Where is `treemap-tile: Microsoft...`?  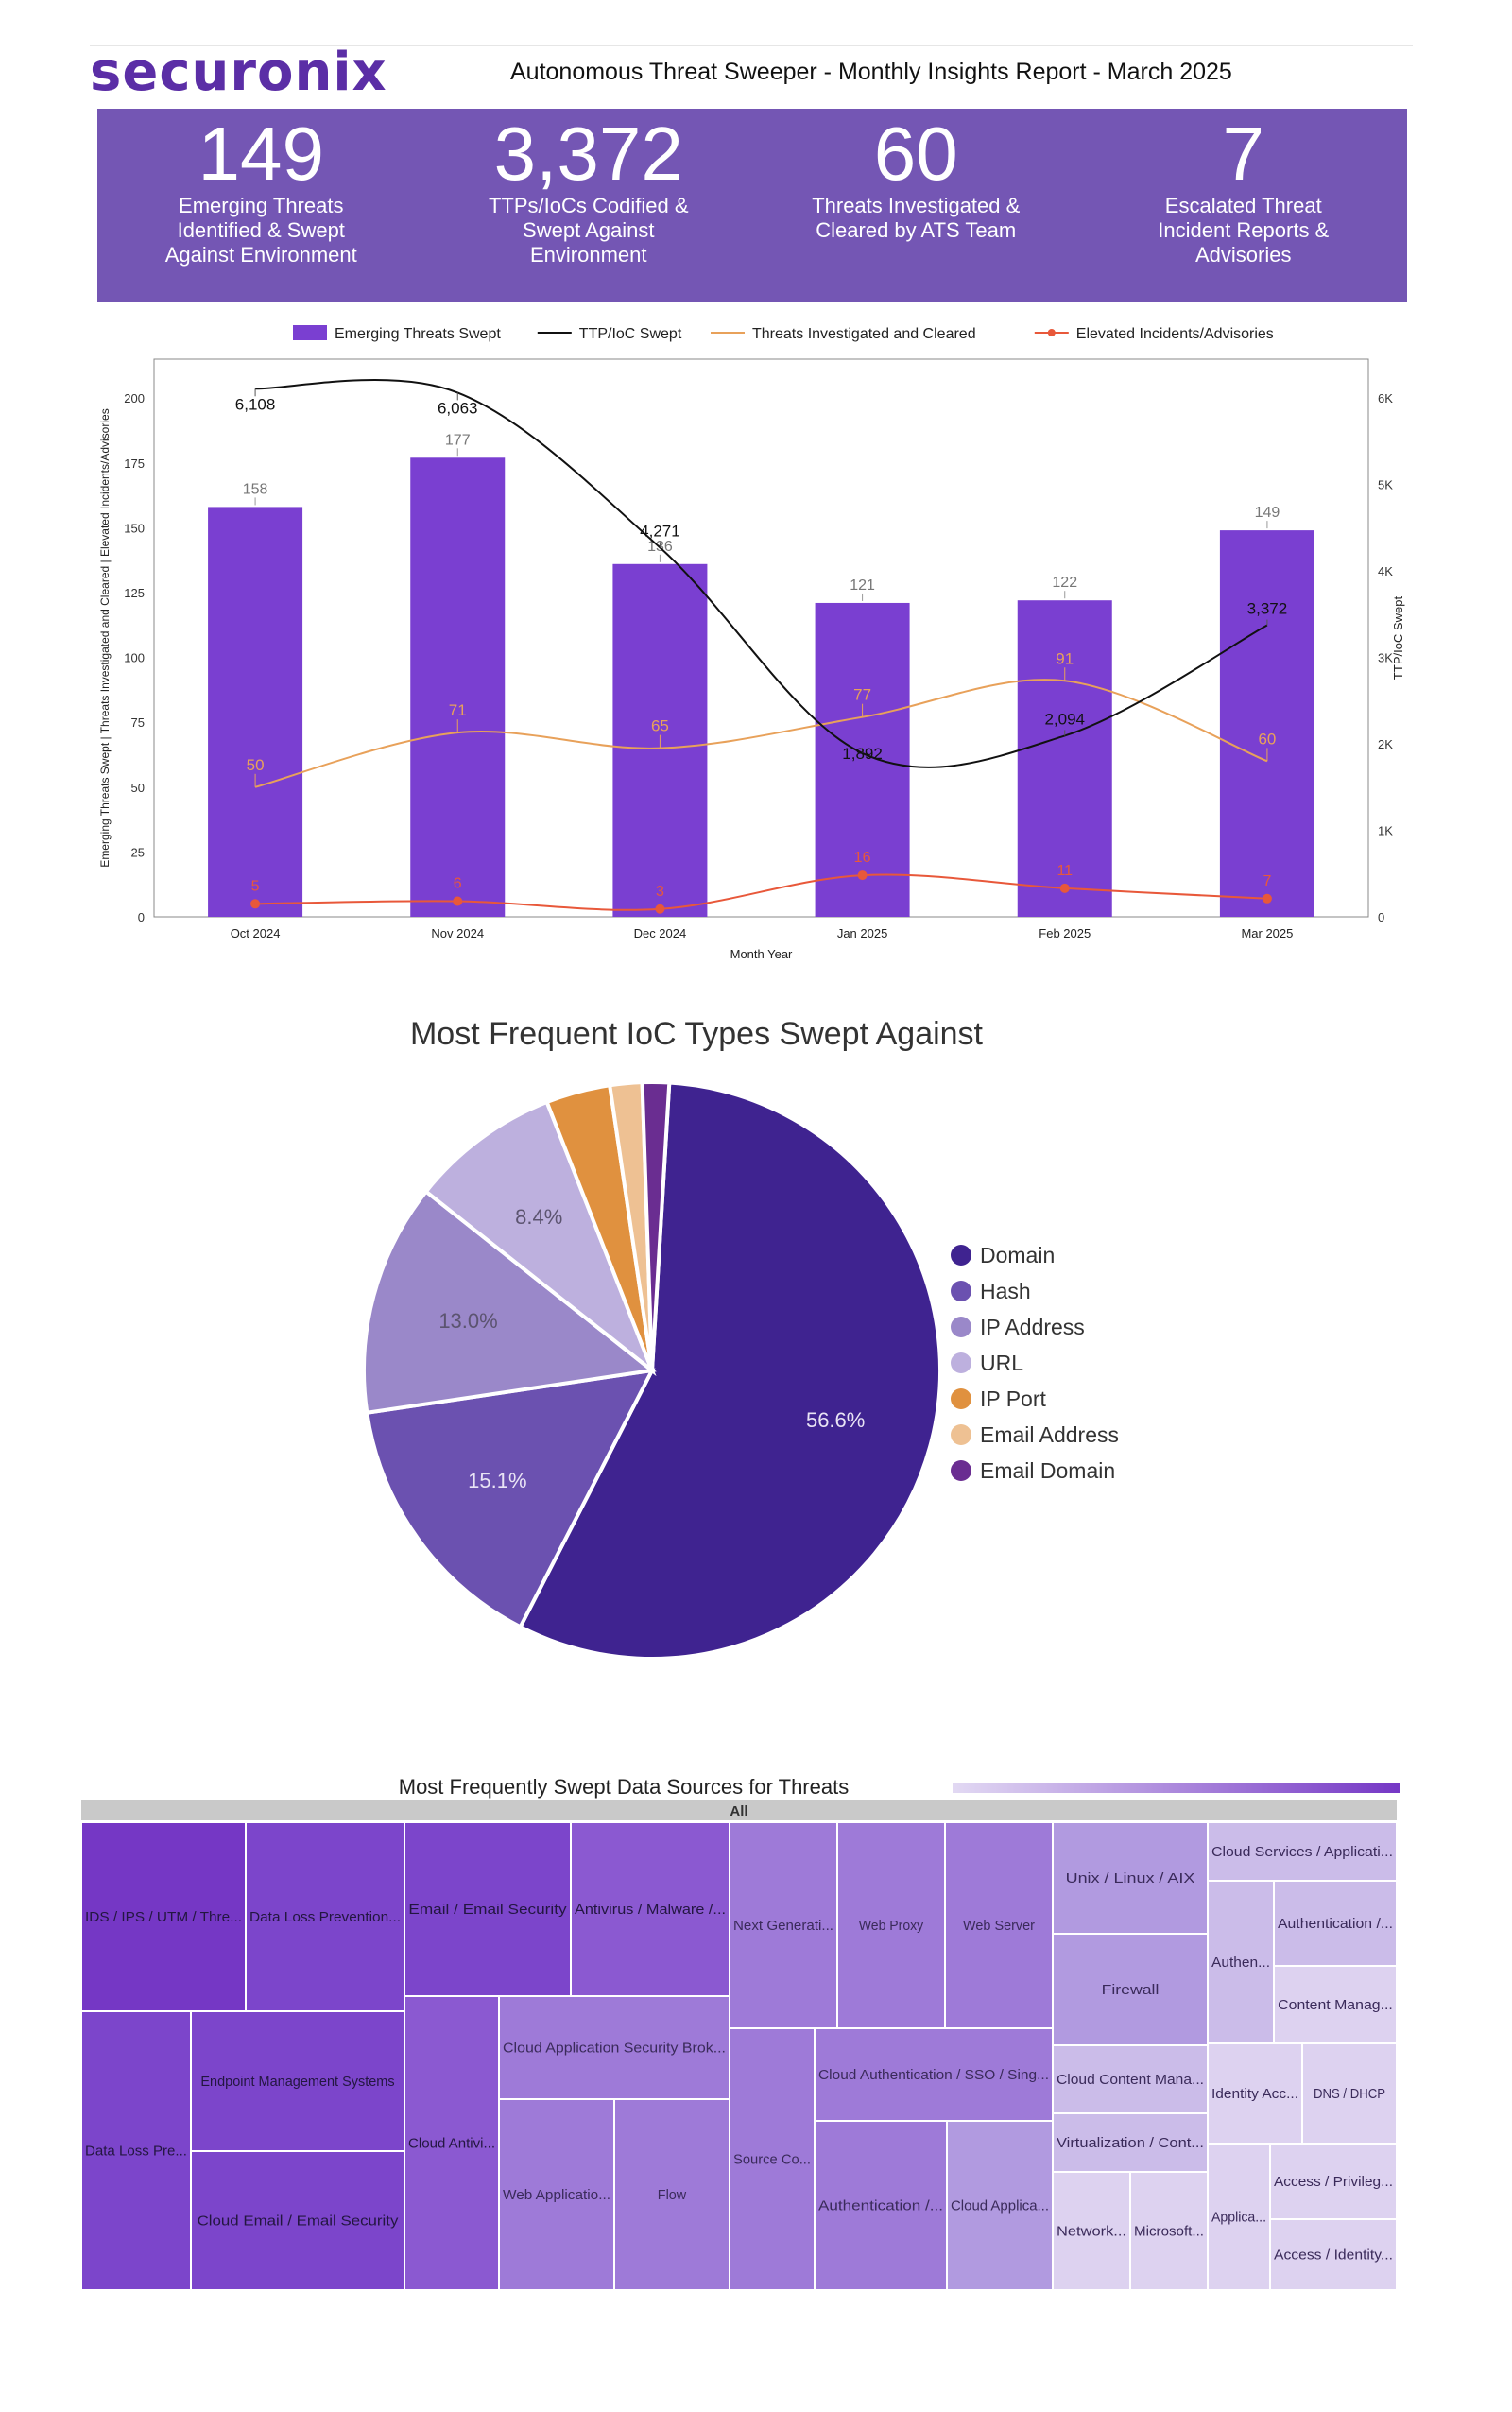 treemap-tile: Microsoft... is located at coordinates (1169, 2231).